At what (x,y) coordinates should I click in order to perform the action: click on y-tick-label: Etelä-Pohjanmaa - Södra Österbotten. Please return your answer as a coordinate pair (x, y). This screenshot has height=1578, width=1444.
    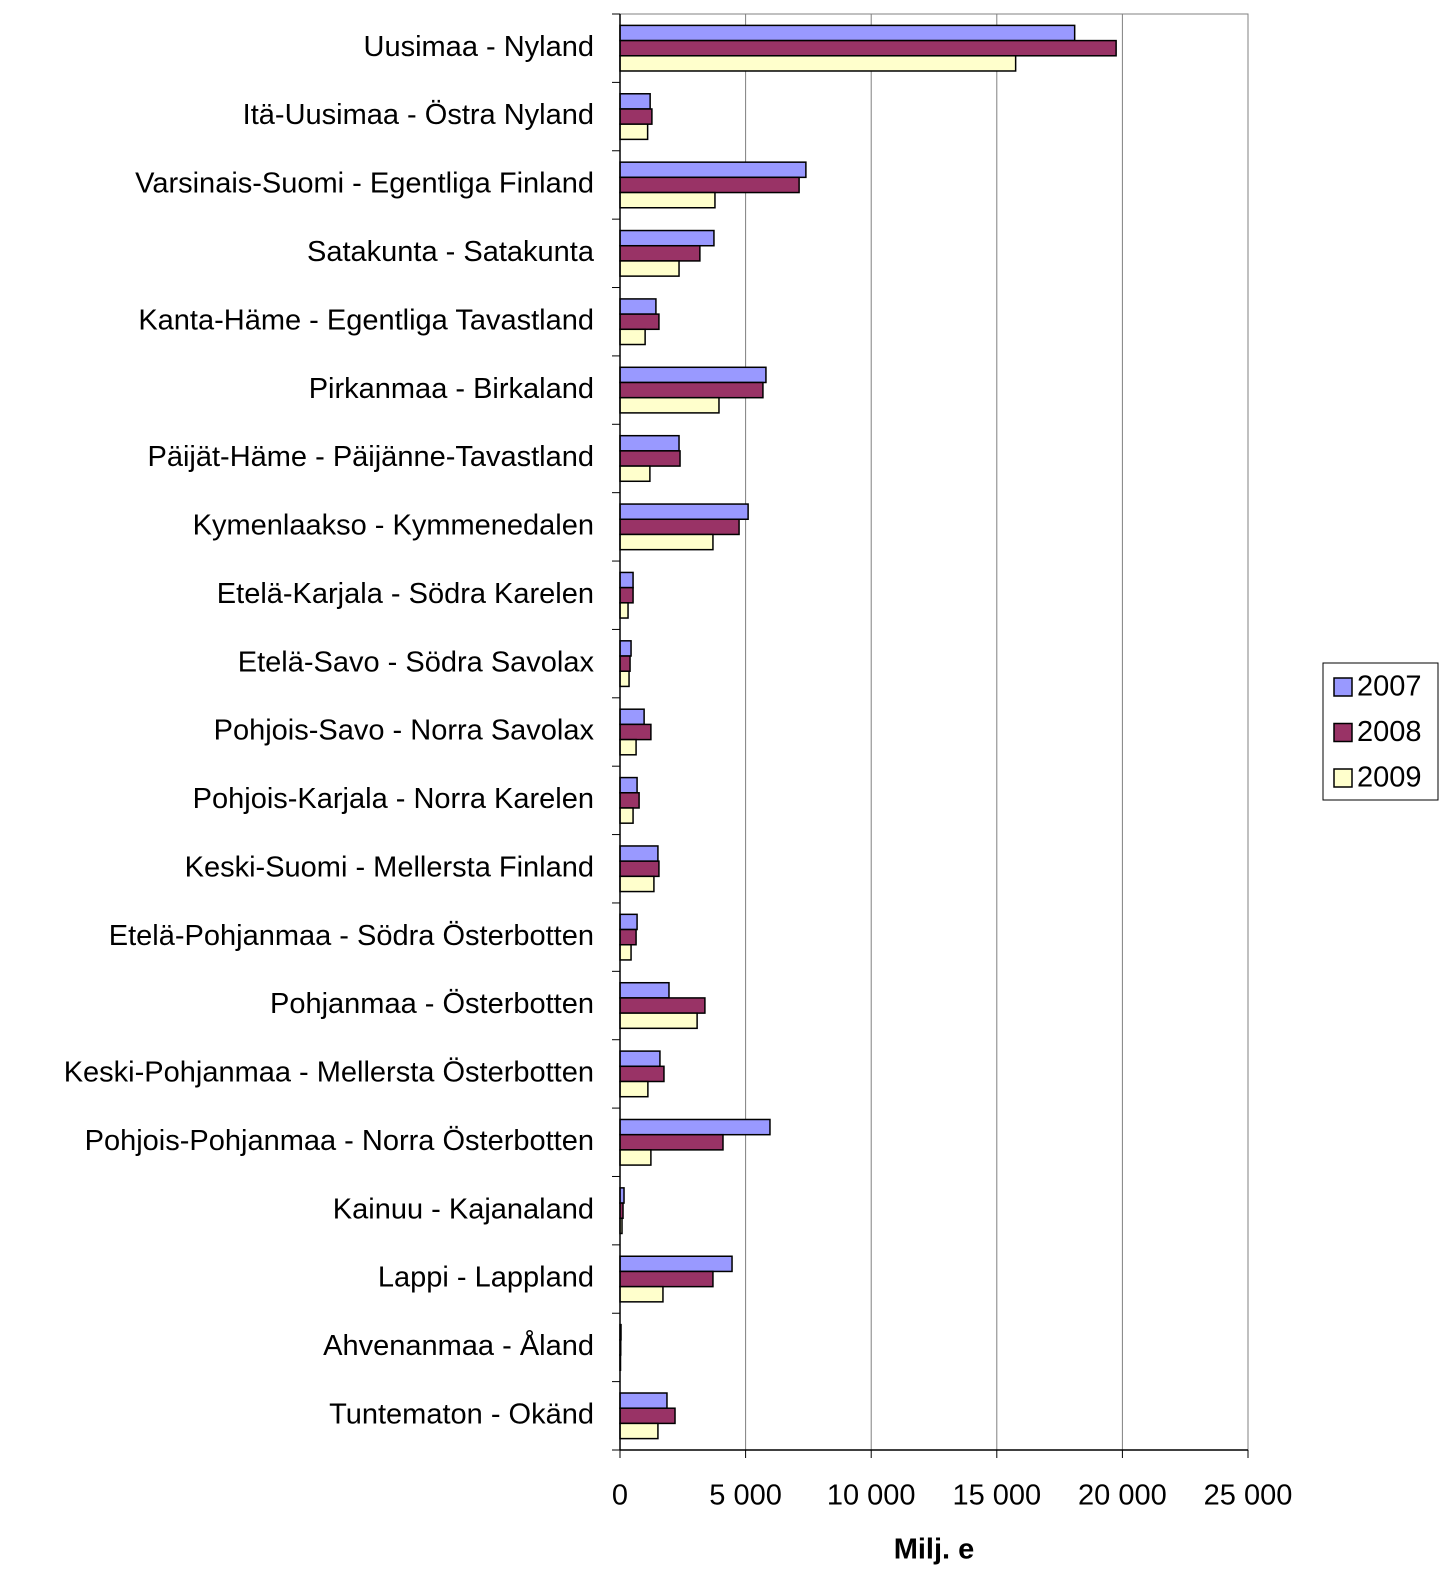
    Looking at the image, I should click on (351, 936).